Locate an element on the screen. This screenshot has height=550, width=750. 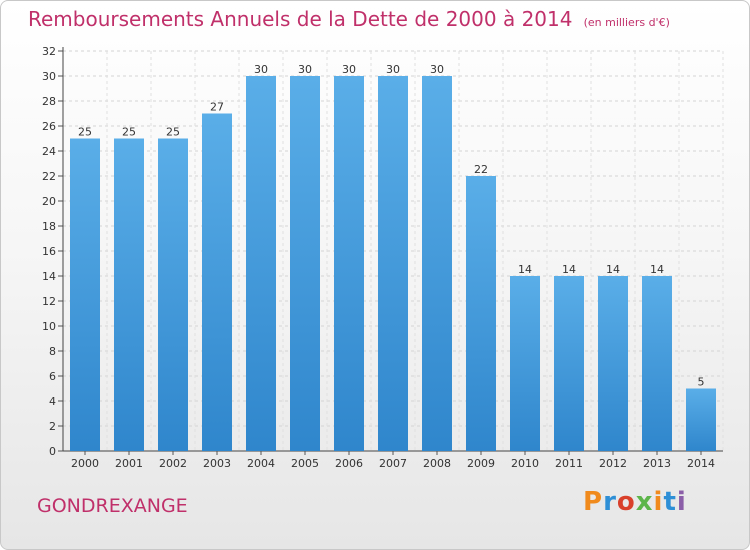
x-tick-label: 2002 is located at coordinates (173, 463).